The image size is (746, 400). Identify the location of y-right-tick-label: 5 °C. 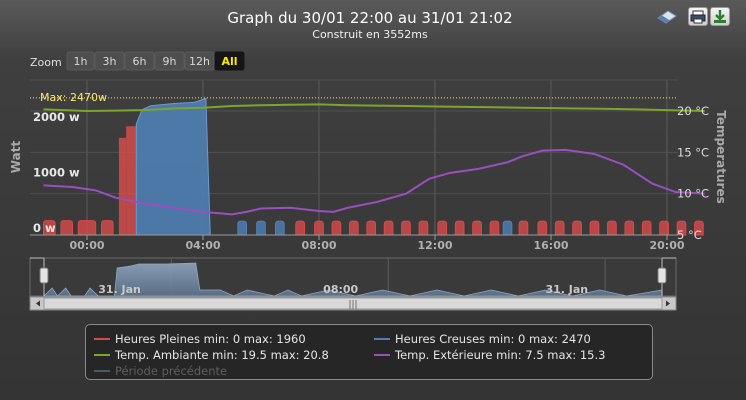
(689, 235).